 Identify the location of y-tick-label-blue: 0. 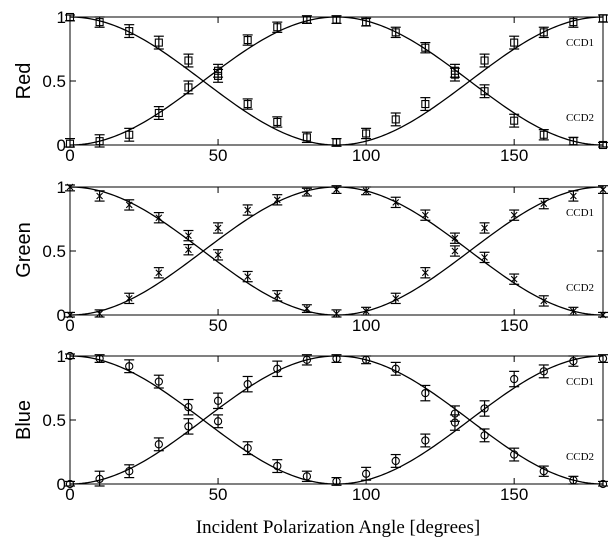
(61, 484).